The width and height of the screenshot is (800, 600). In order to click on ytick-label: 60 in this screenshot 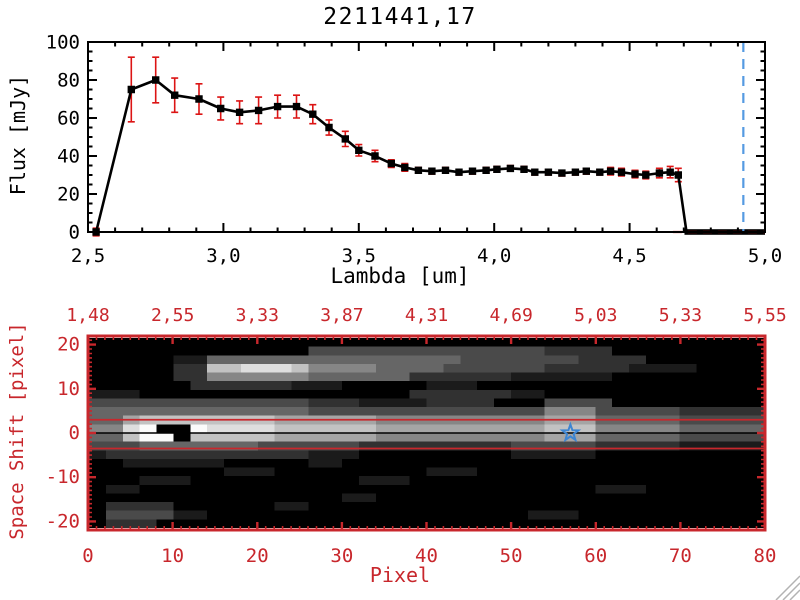, I will do `click(68, 119)`.